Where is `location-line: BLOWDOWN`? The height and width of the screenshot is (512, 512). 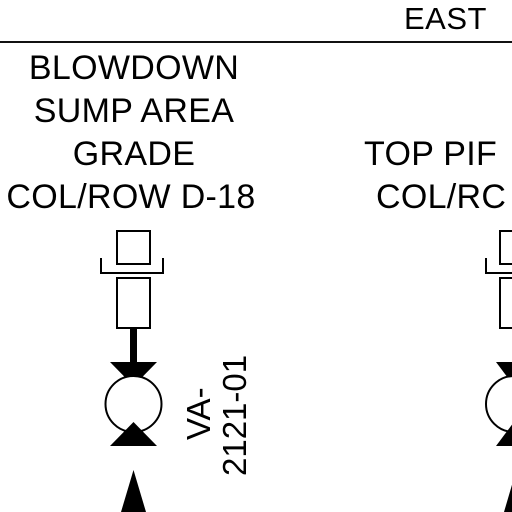 location-line: BLOWDOWN is located at coordinates (134, 68).